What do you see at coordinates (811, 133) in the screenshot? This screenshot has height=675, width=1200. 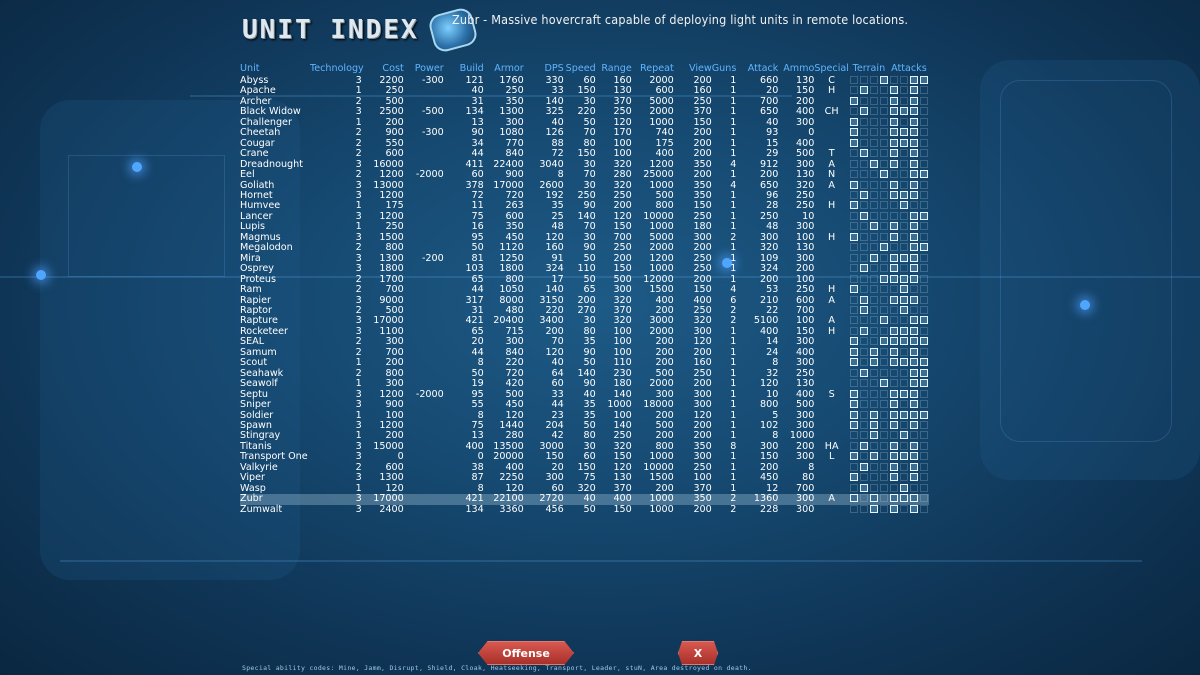 I see `cell-ammo: 0` at bounding box center [811, 133].